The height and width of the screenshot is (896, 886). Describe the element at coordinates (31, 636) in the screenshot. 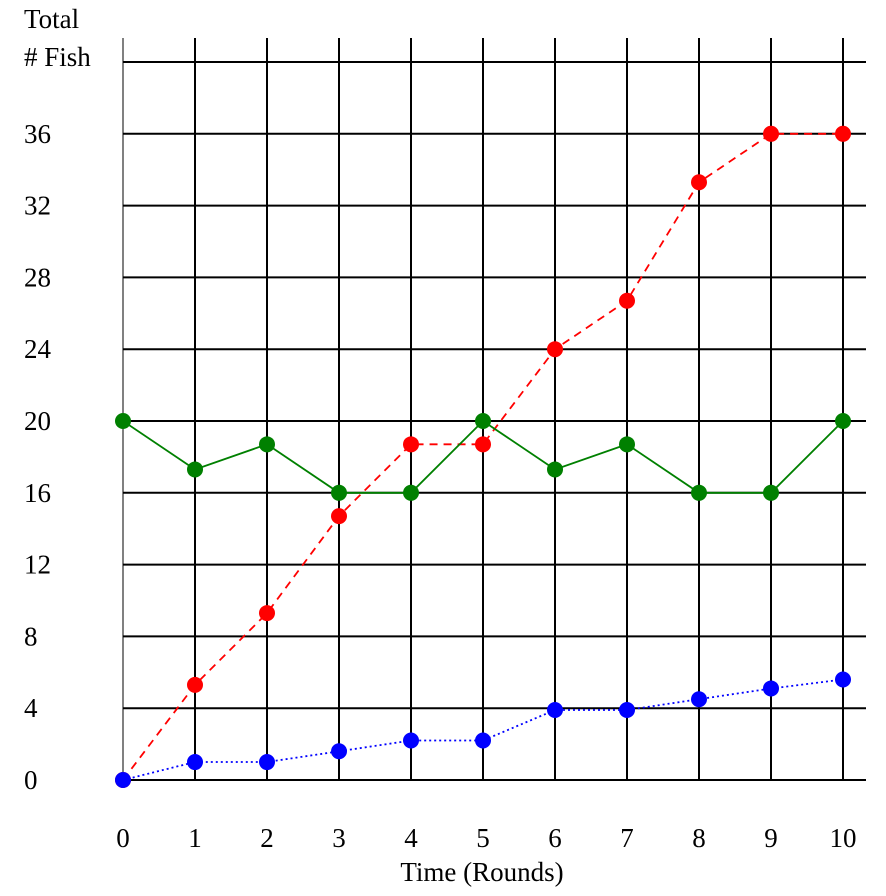

I see `y-tick-label: 8` at that location.